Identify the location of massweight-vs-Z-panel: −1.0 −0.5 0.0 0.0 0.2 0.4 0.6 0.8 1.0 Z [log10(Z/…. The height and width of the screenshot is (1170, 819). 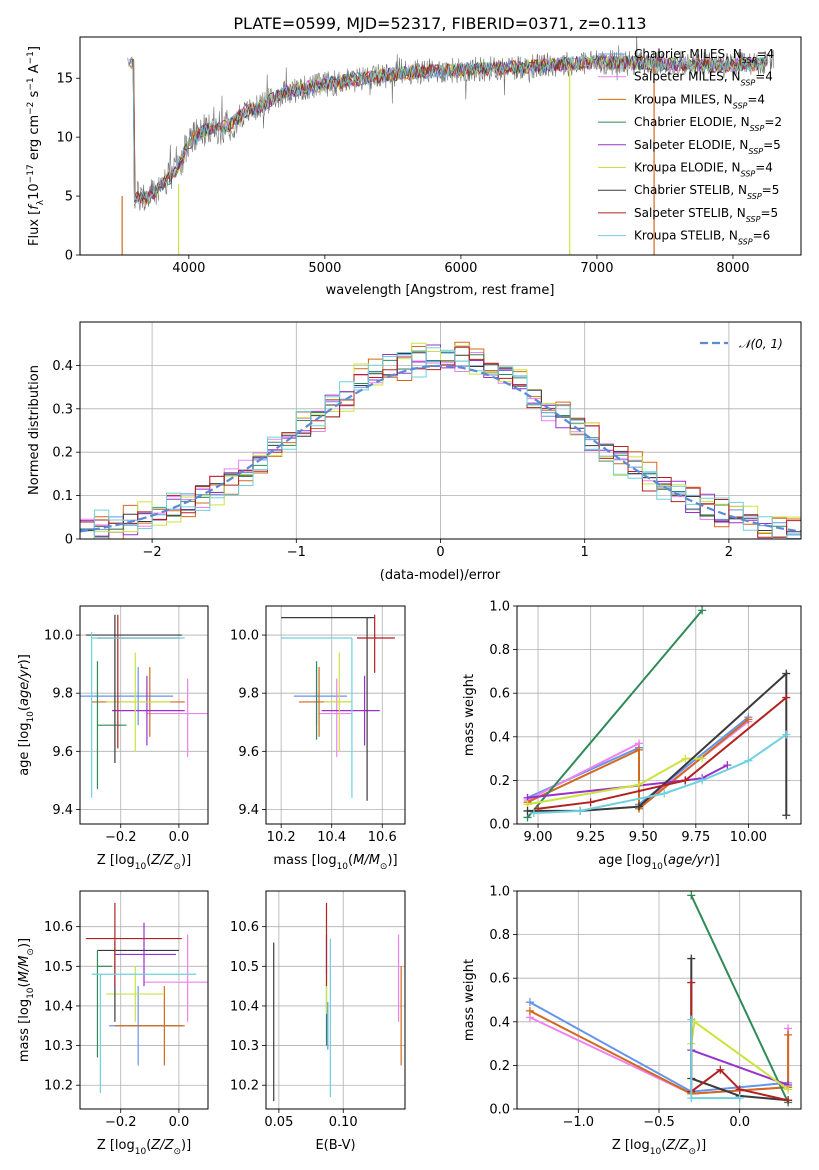
(632, 1021).